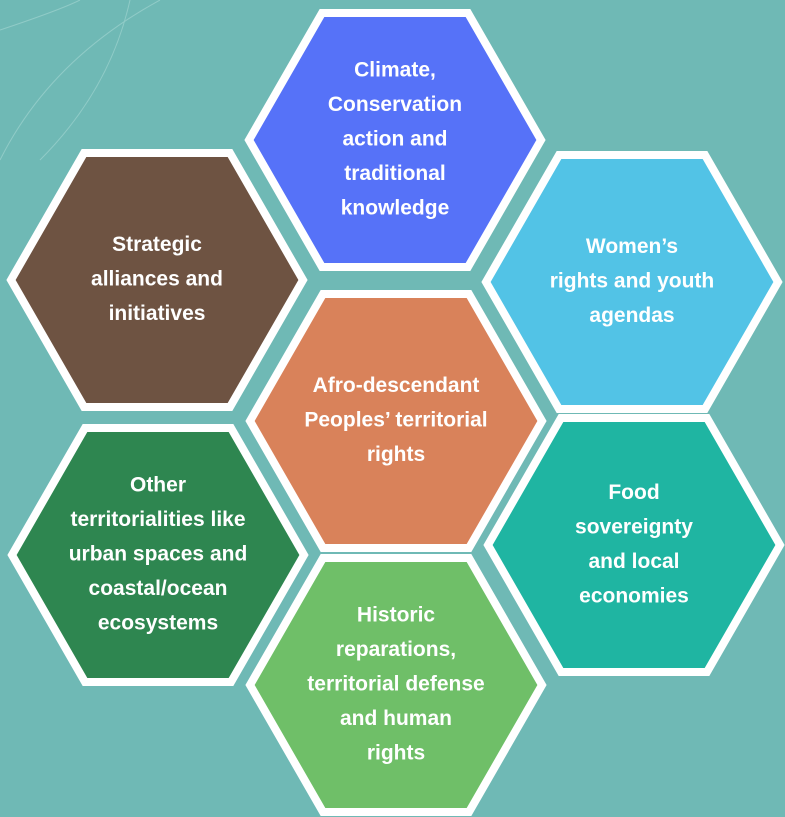 This screenshot has height=817, width=785. Describe the element at coordinates (396, 649) in the screenshot. I see `hexagon-label-line: reparations,` at that location.